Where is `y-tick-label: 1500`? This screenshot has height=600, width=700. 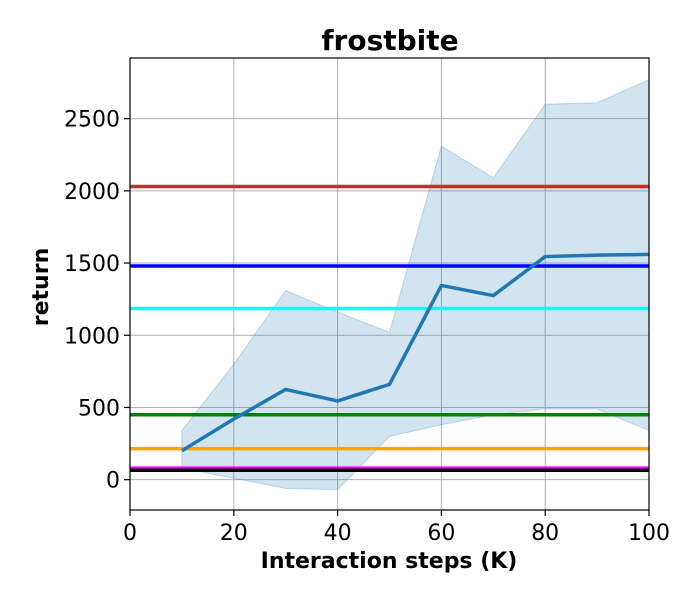
y-tick-label: 1500 is located at coordinates (92, 264).